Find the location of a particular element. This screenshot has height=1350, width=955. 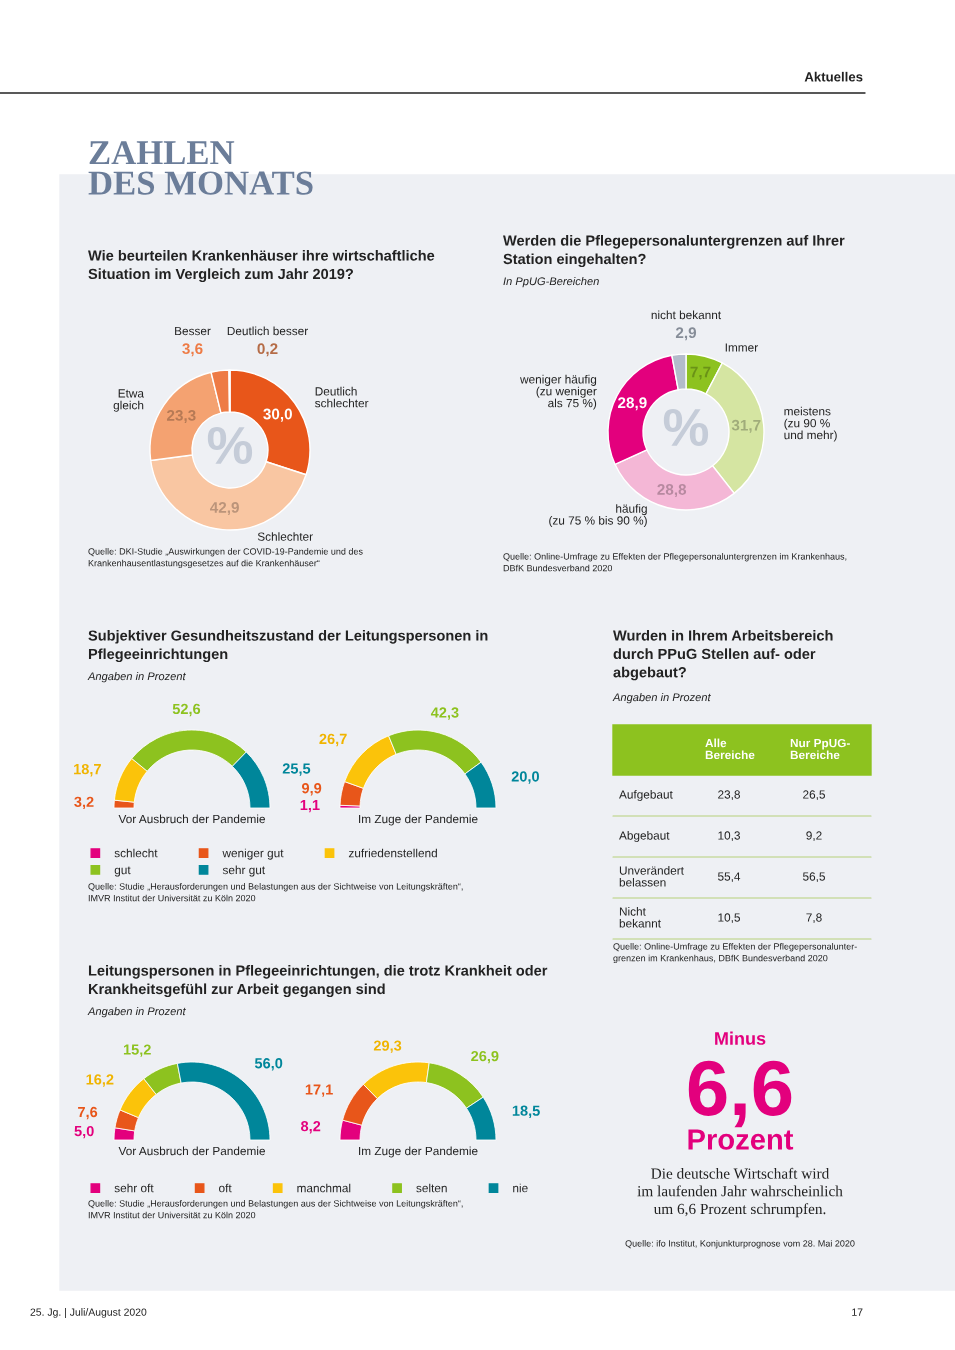

data-label: 9,9 is located at coordinates (312, 789).